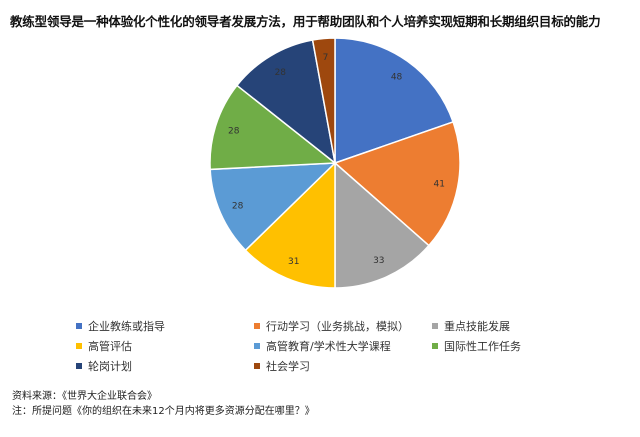  I want to click on pie-data-label-4: 28, so click(238, 207).